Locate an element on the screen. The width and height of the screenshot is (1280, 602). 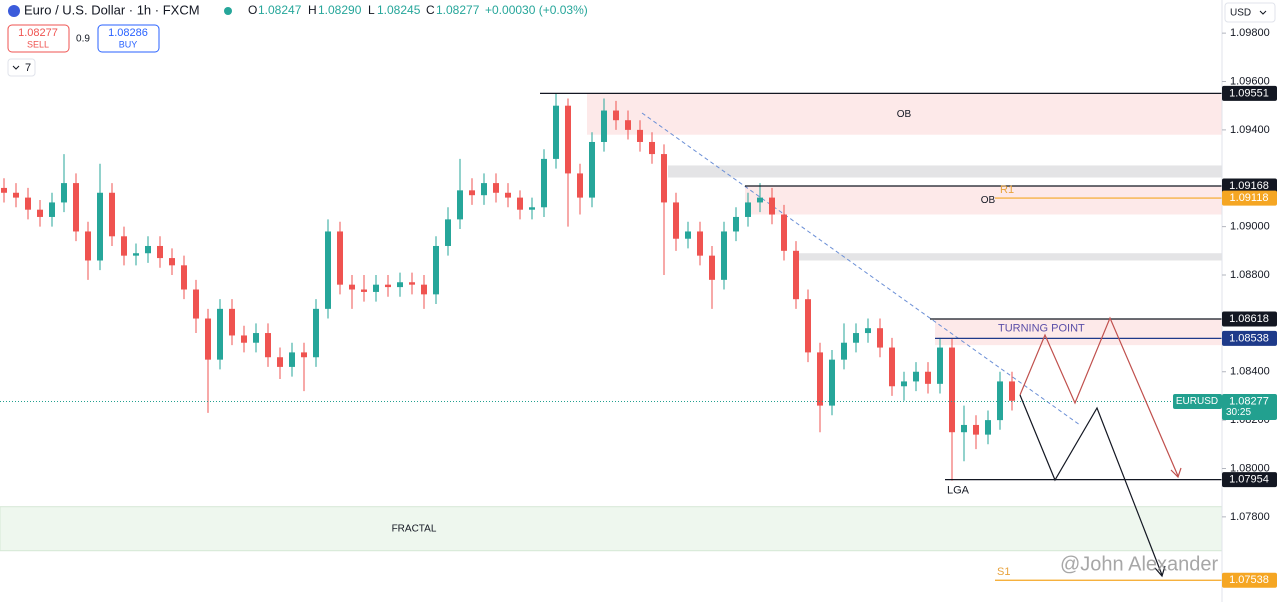
projection-black is located at coordinates (1091, 485).